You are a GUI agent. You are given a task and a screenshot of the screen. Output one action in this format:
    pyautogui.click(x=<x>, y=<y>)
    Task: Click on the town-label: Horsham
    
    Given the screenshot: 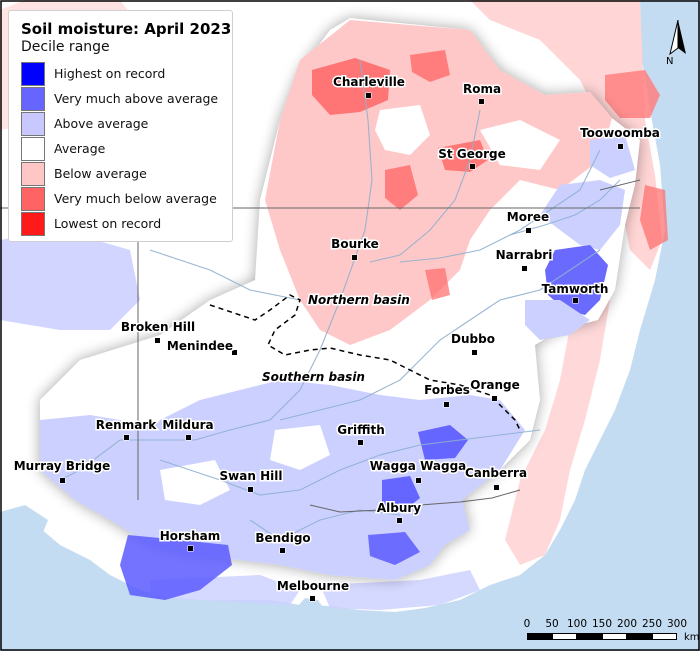 What is the action you would take?
    pyautogui.click(x=190, y=536)
    